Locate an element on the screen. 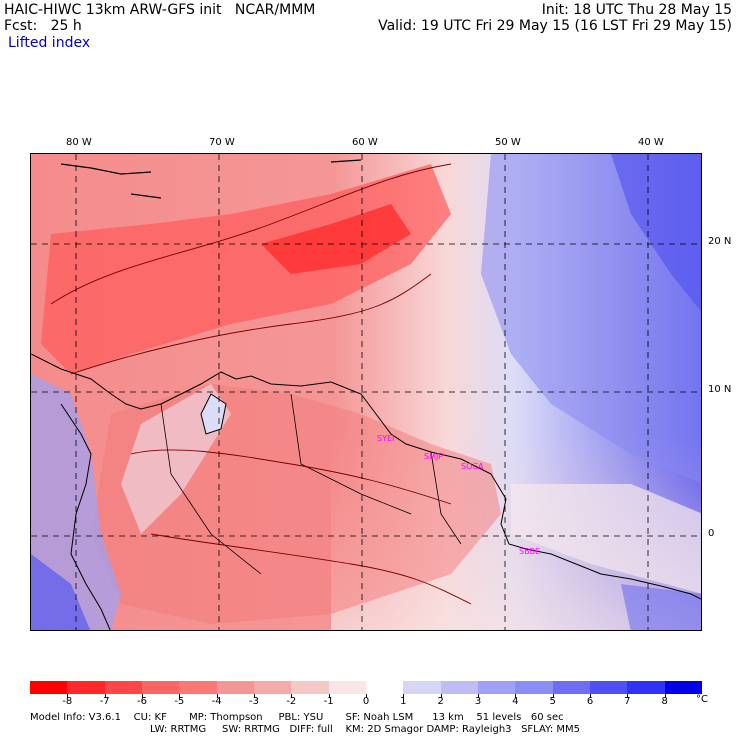 The image size is (740, 740). init-time: Init: 18 UTC Thu 28 May 15 is located at coordinates (636, 10).